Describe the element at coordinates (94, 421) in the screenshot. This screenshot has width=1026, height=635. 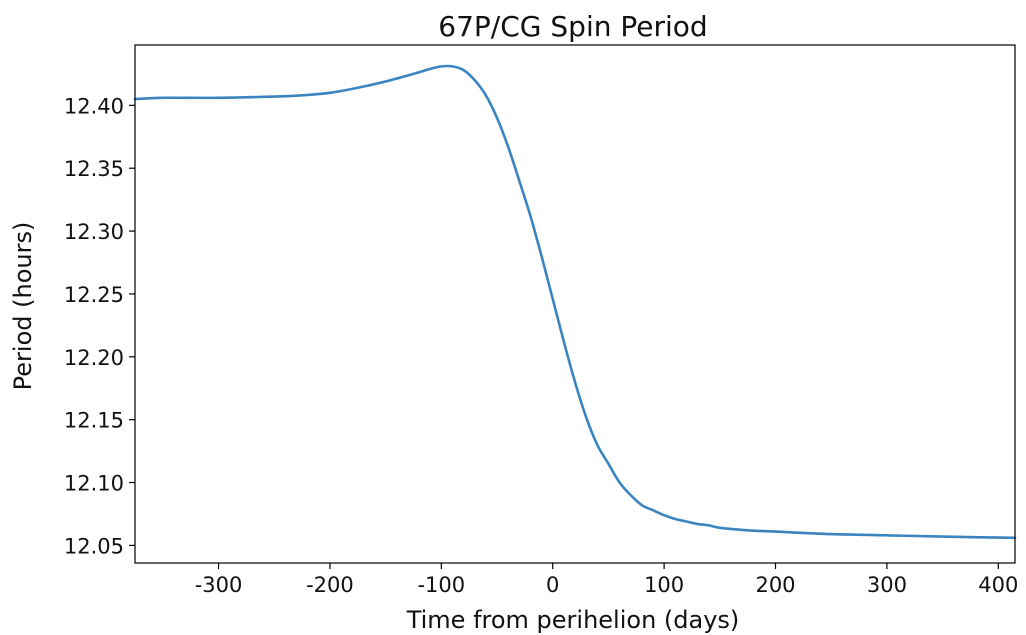
I see `y-tick-label: 12.15` at that location.